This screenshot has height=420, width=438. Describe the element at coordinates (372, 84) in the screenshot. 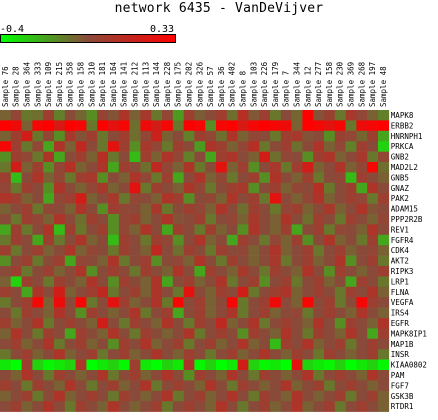

I see `column-label: Sample 197` at that location.